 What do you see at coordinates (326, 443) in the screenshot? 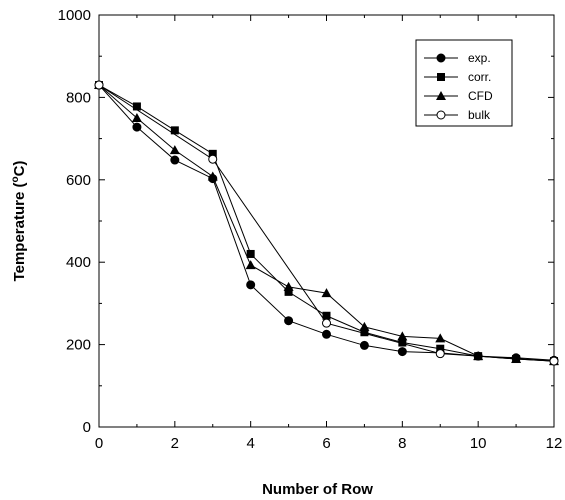
I see `x-tick-label: 6` at bounding box center [326, 443].